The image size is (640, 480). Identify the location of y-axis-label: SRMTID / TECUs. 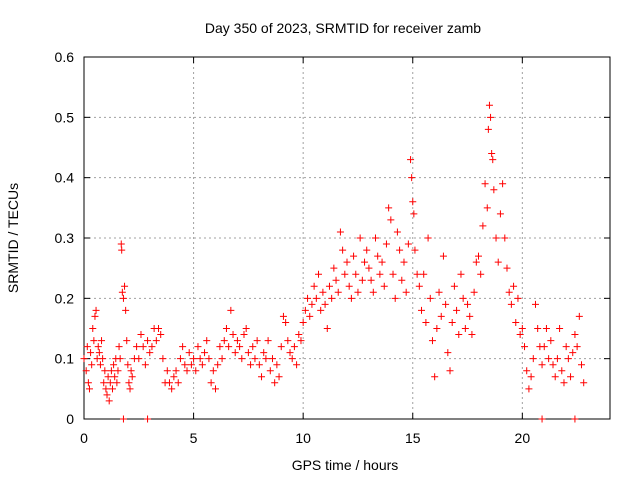
(13, 238).